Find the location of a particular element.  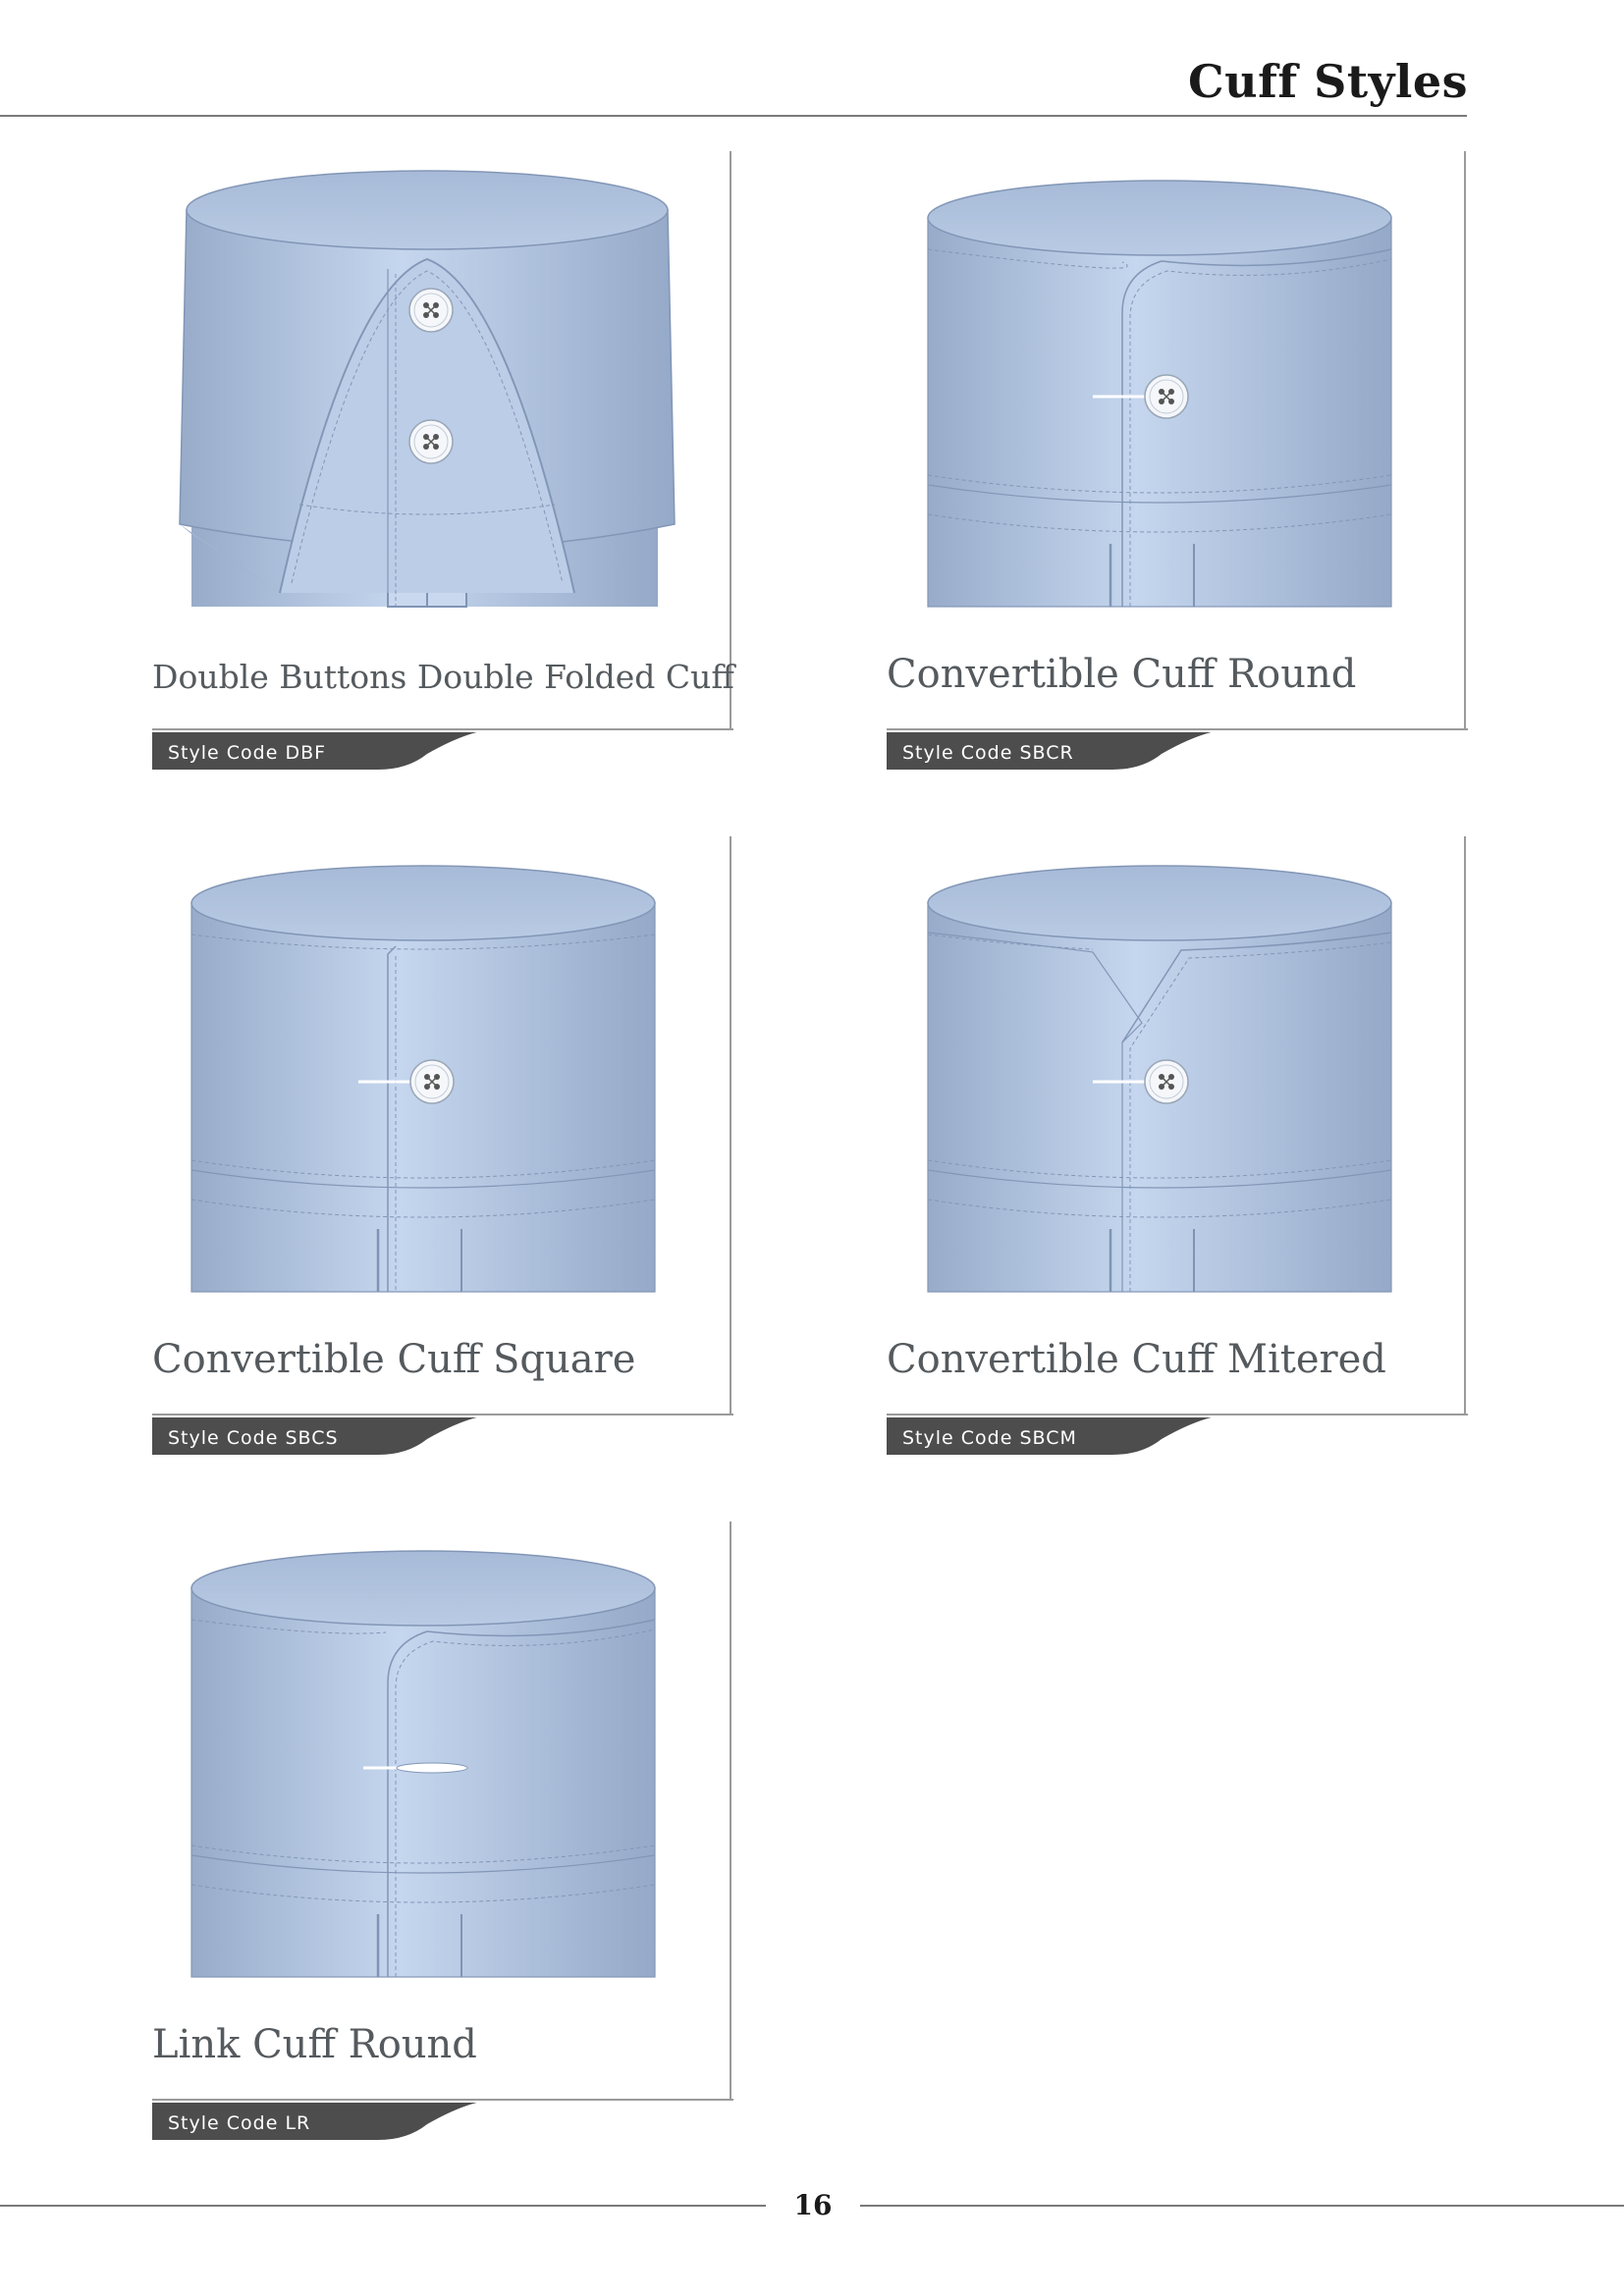

style-code-tag: Style Code LR is located at coordinates (319, 2122).